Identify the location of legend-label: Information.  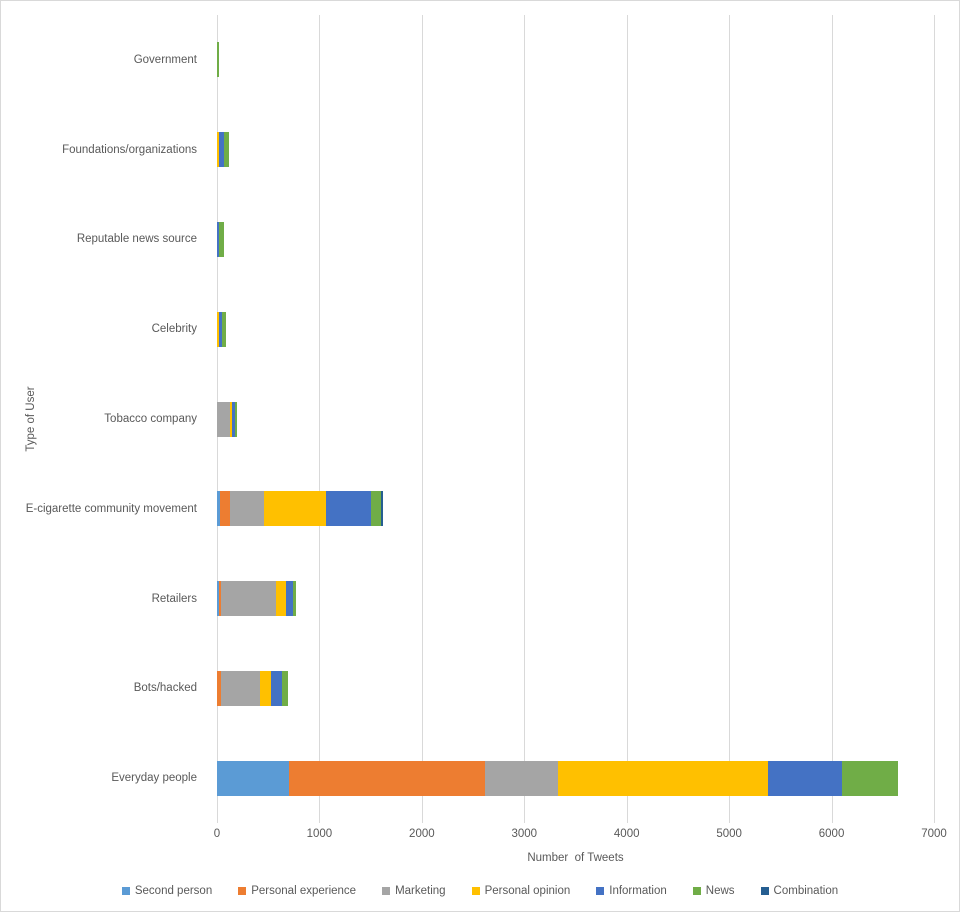
(638, 891).